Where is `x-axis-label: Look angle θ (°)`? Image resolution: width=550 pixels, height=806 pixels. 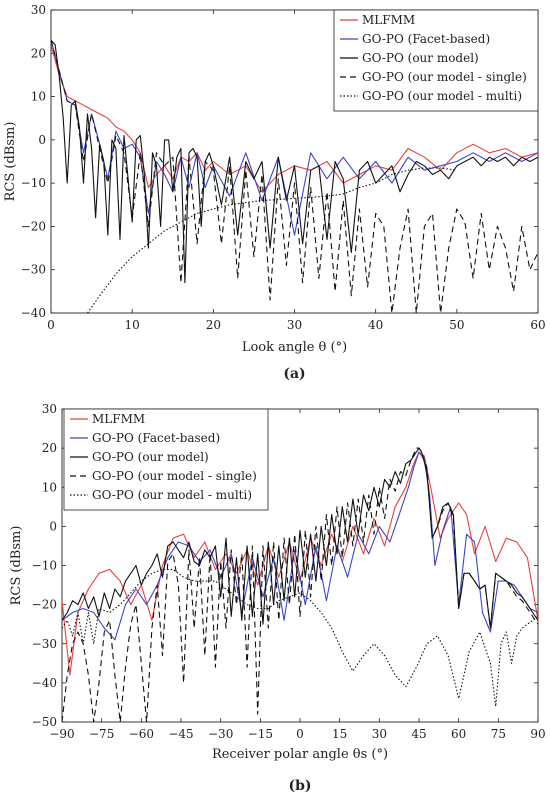
x-axis-label: Look angle θ (°) is located at coordinates (294, 347).